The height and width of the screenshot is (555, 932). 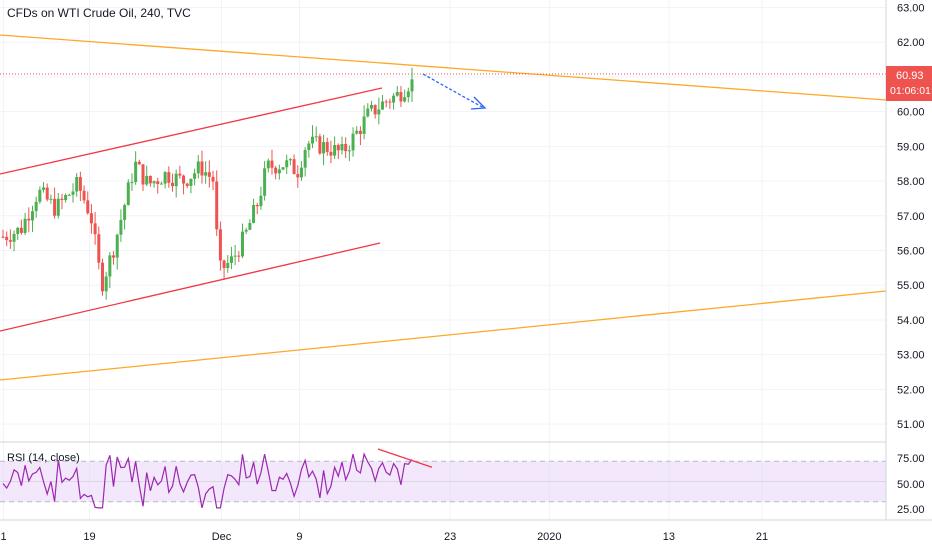 What do you see at coordinates (911, 43) in the screenshot?
I see `price-tick-label: 62.00` at bounding box center [911, 43].